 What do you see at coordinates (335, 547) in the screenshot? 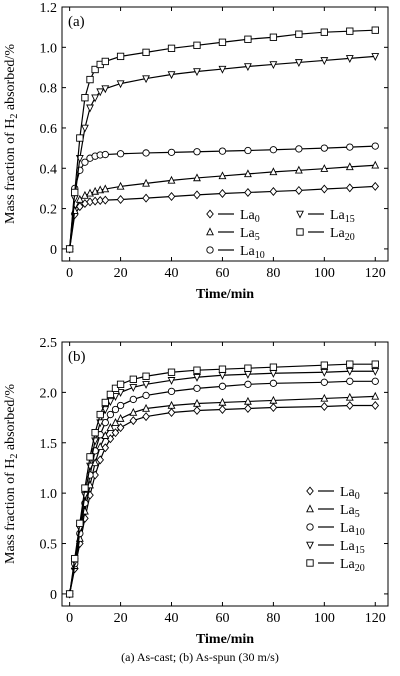
I see `legend-item: La15` at bounding box center [335, 547].